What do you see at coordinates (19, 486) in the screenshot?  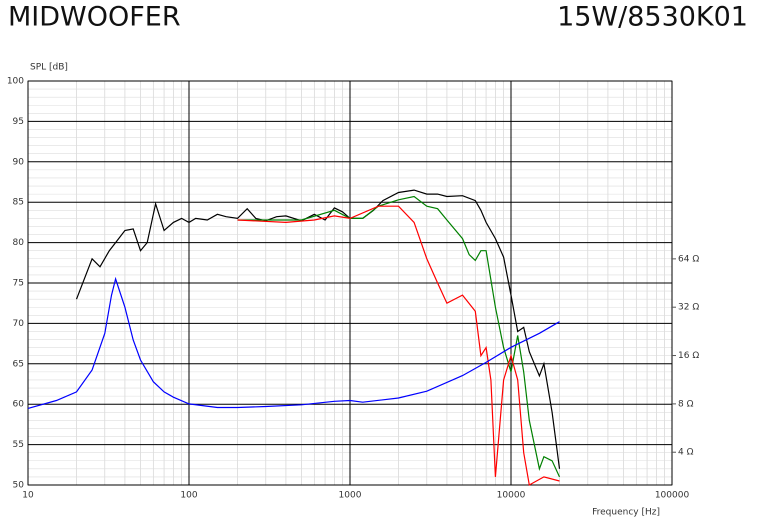 I see `y-tick-label: 50` at bounding box center [19, 486].